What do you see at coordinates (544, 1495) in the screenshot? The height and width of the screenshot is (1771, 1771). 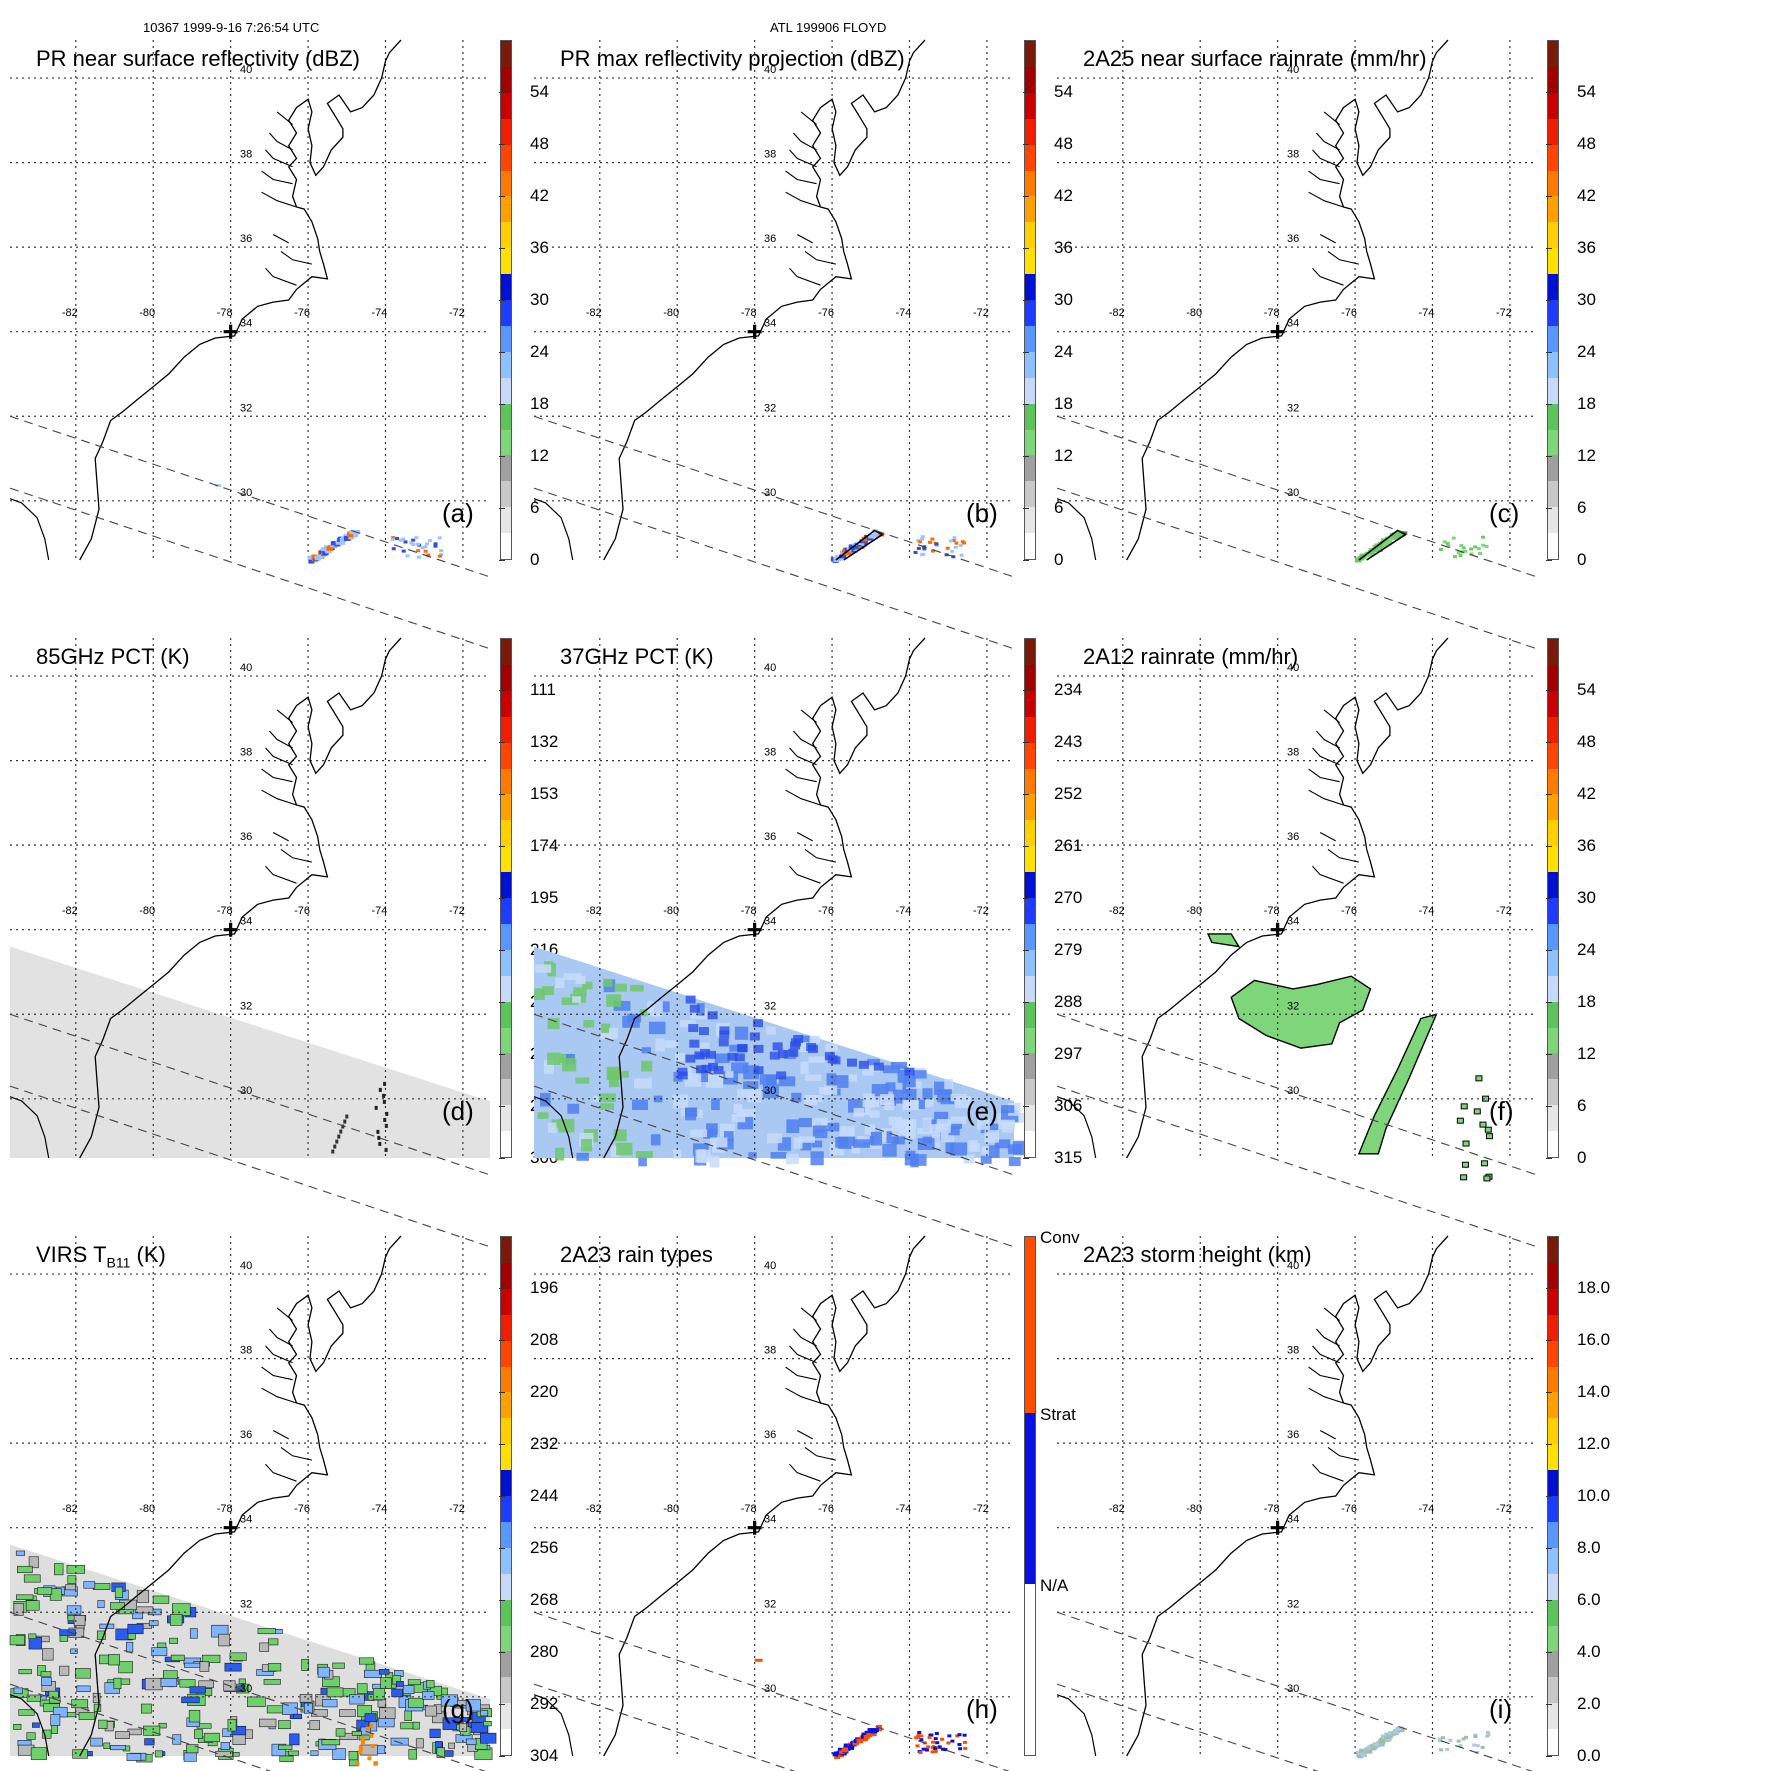 I see `colorbar-tick-label: 244` at bounding box center [544, 1495].